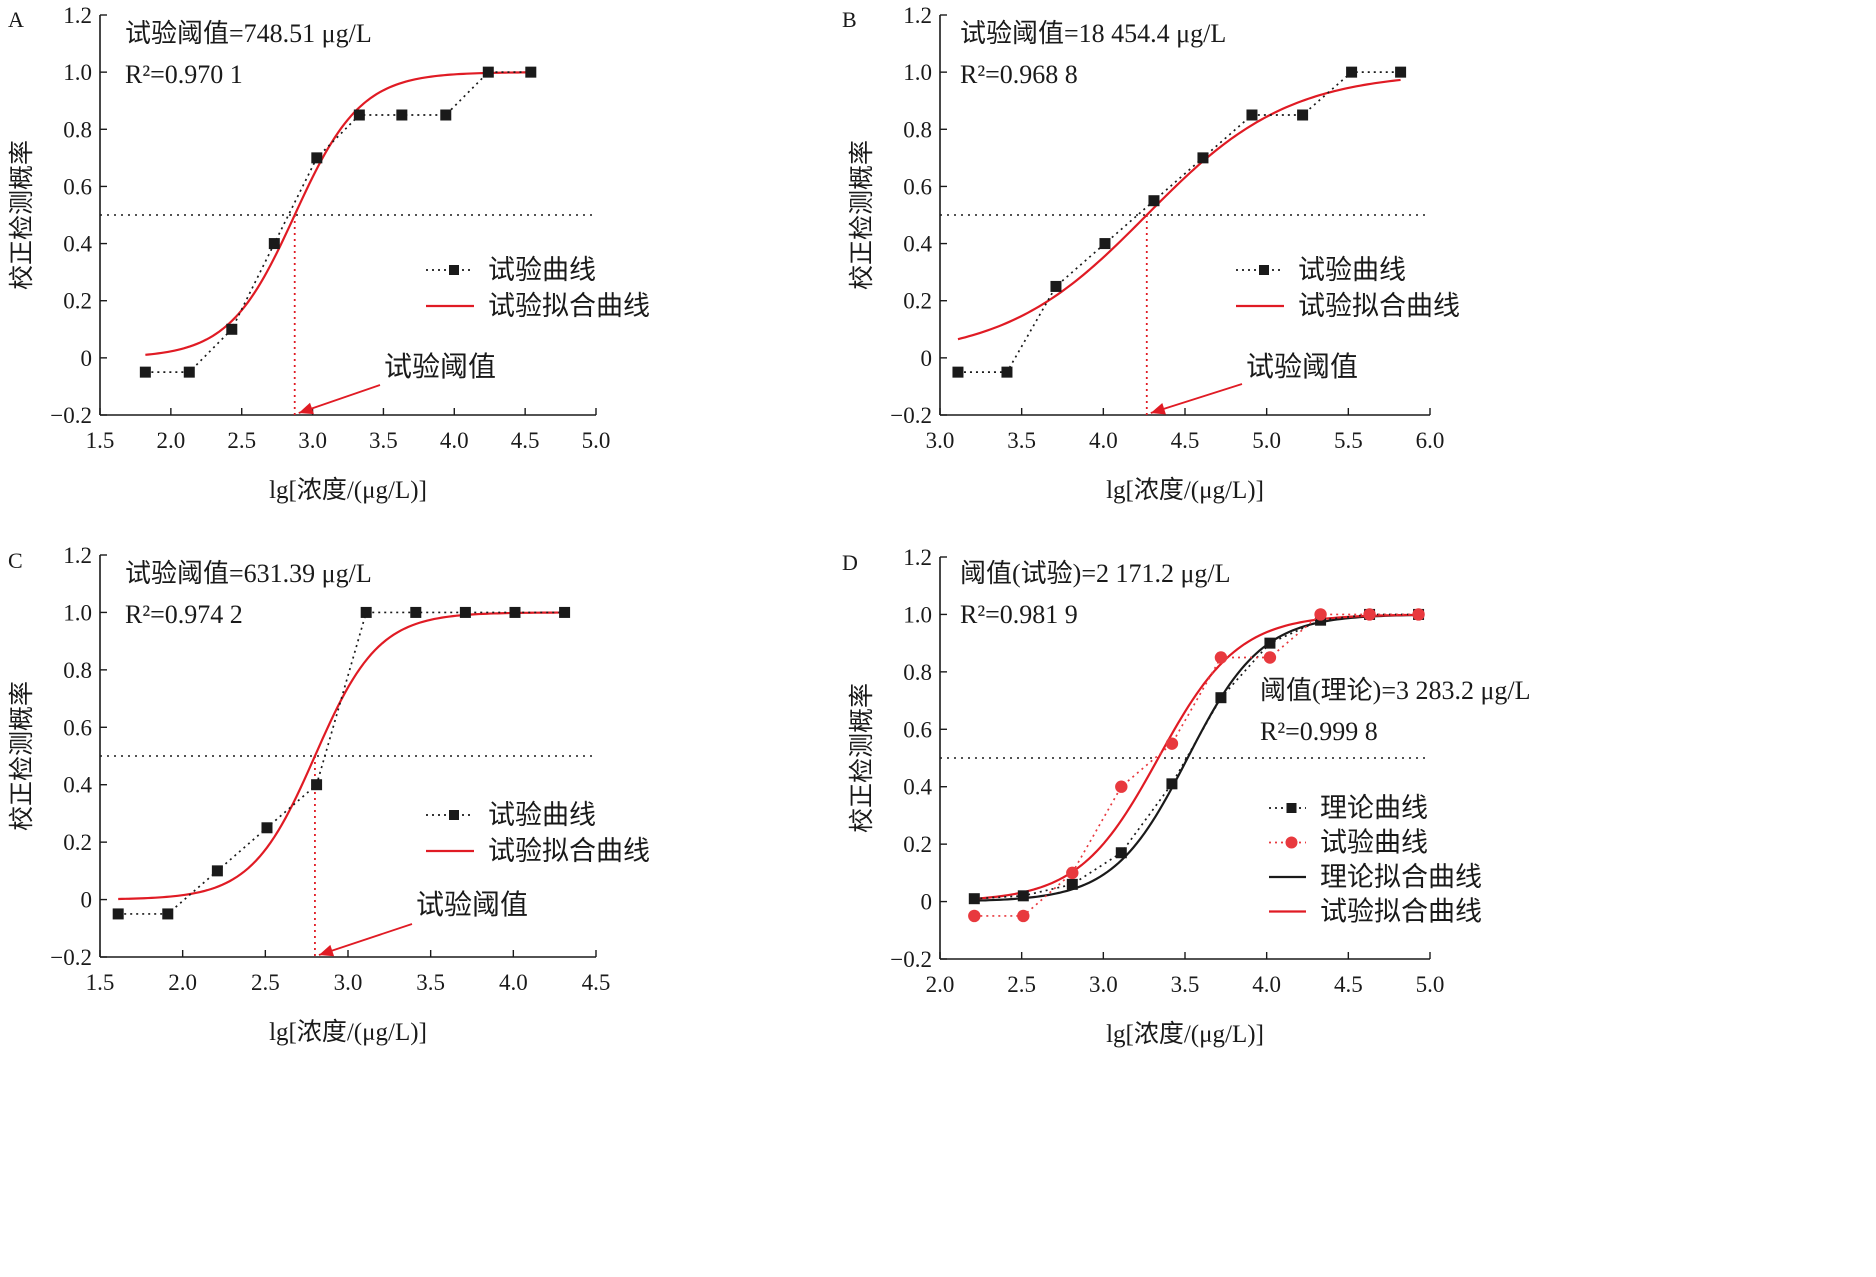  I want to click on panel-letter: C, so click(15, 560).